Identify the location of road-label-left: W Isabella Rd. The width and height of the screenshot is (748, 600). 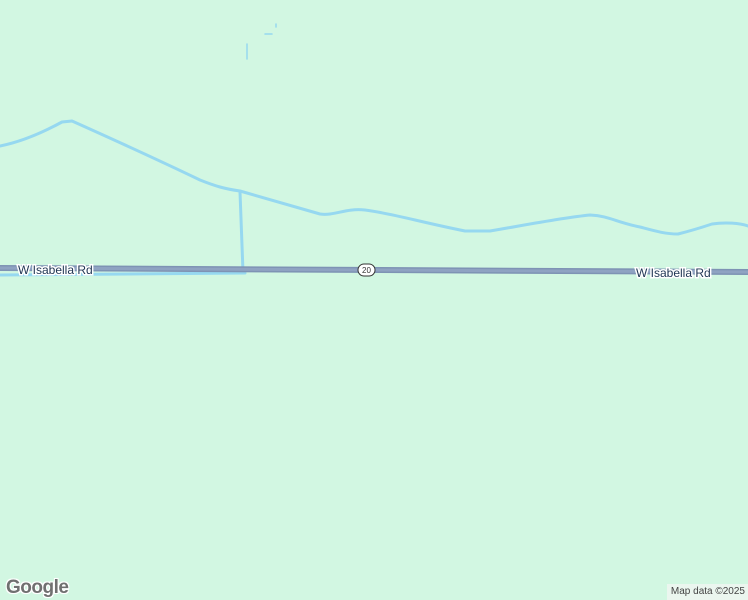
(55, 270).